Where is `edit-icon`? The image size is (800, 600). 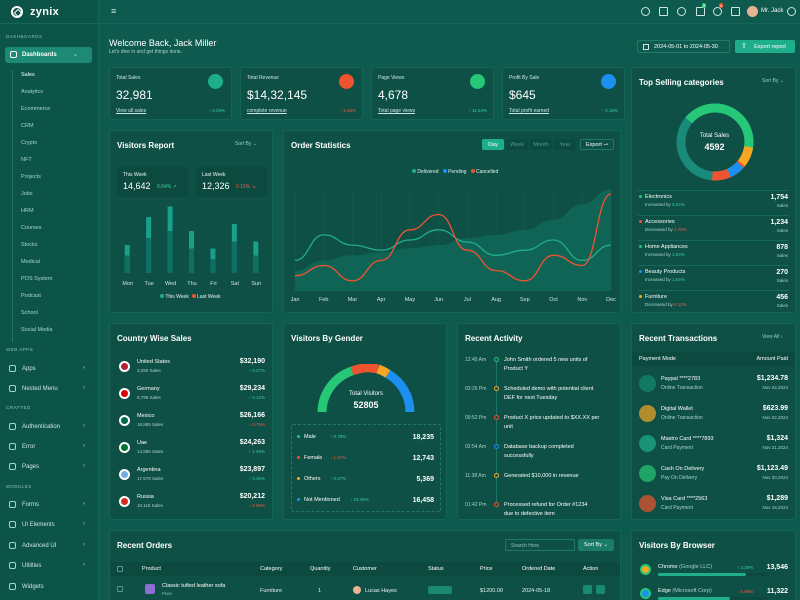 edit-icon is located at coordinates (587, 589).